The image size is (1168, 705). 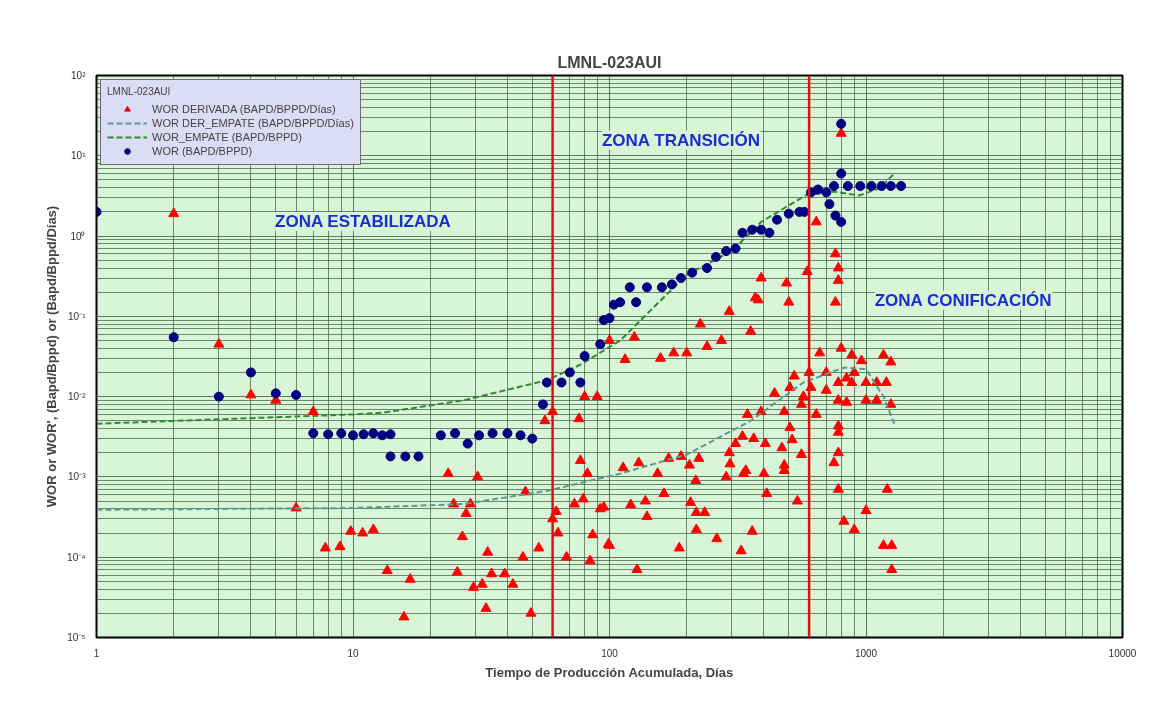 I want to click on legend-label: WOR_EMPATE (BAPD/BPPD), so click(x=227, y=137).